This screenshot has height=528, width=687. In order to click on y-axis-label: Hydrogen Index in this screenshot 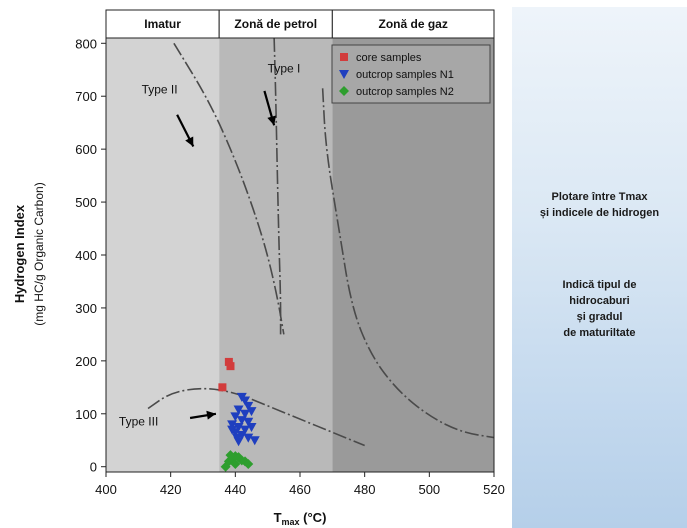, I will do `click(19, 253)`.